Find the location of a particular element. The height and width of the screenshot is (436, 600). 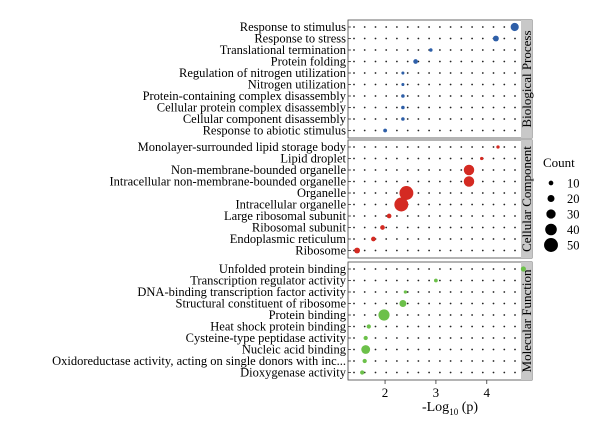

term-label: Protein folding is located at coordinates (309, 62).